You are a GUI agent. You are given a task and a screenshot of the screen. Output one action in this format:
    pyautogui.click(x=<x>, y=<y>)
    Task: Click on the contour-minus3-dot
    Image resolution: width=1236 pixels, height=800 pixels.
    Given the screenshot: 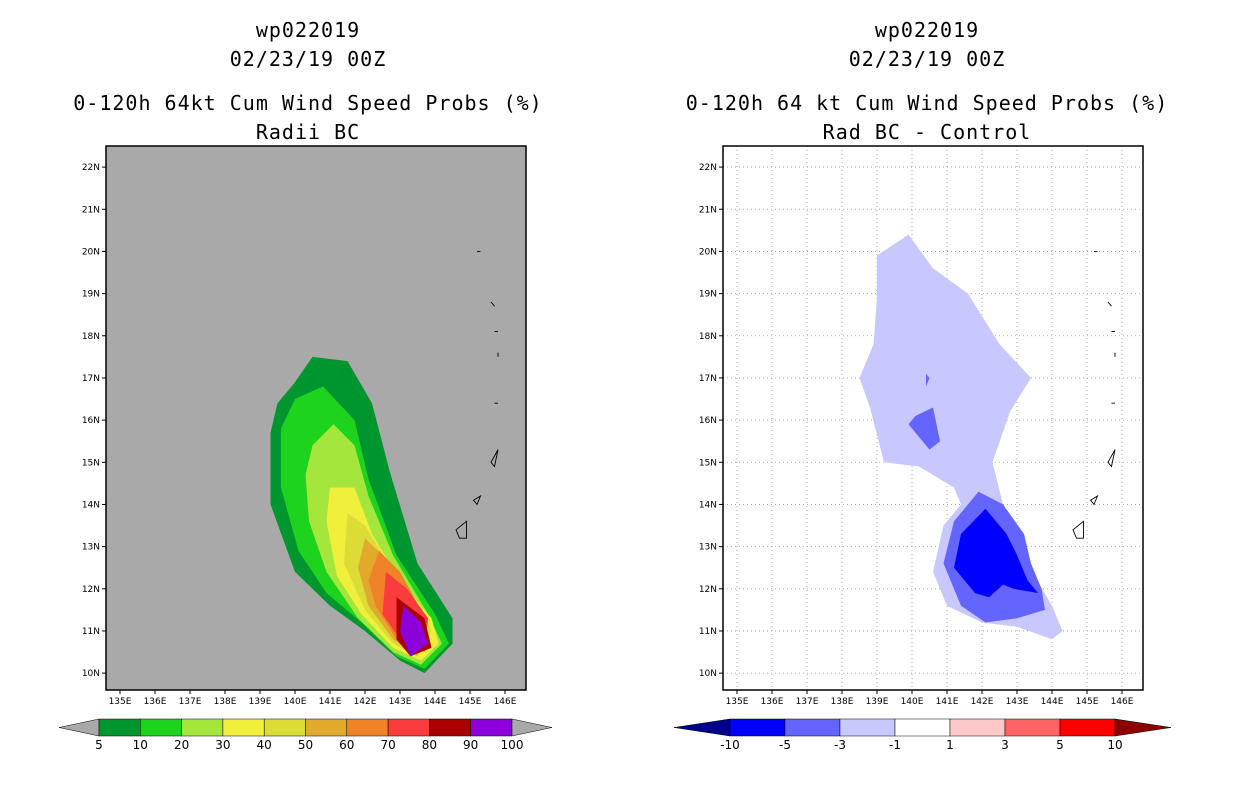 What is the action you would take?
    pyautogui.click(x=928, y=380)
    